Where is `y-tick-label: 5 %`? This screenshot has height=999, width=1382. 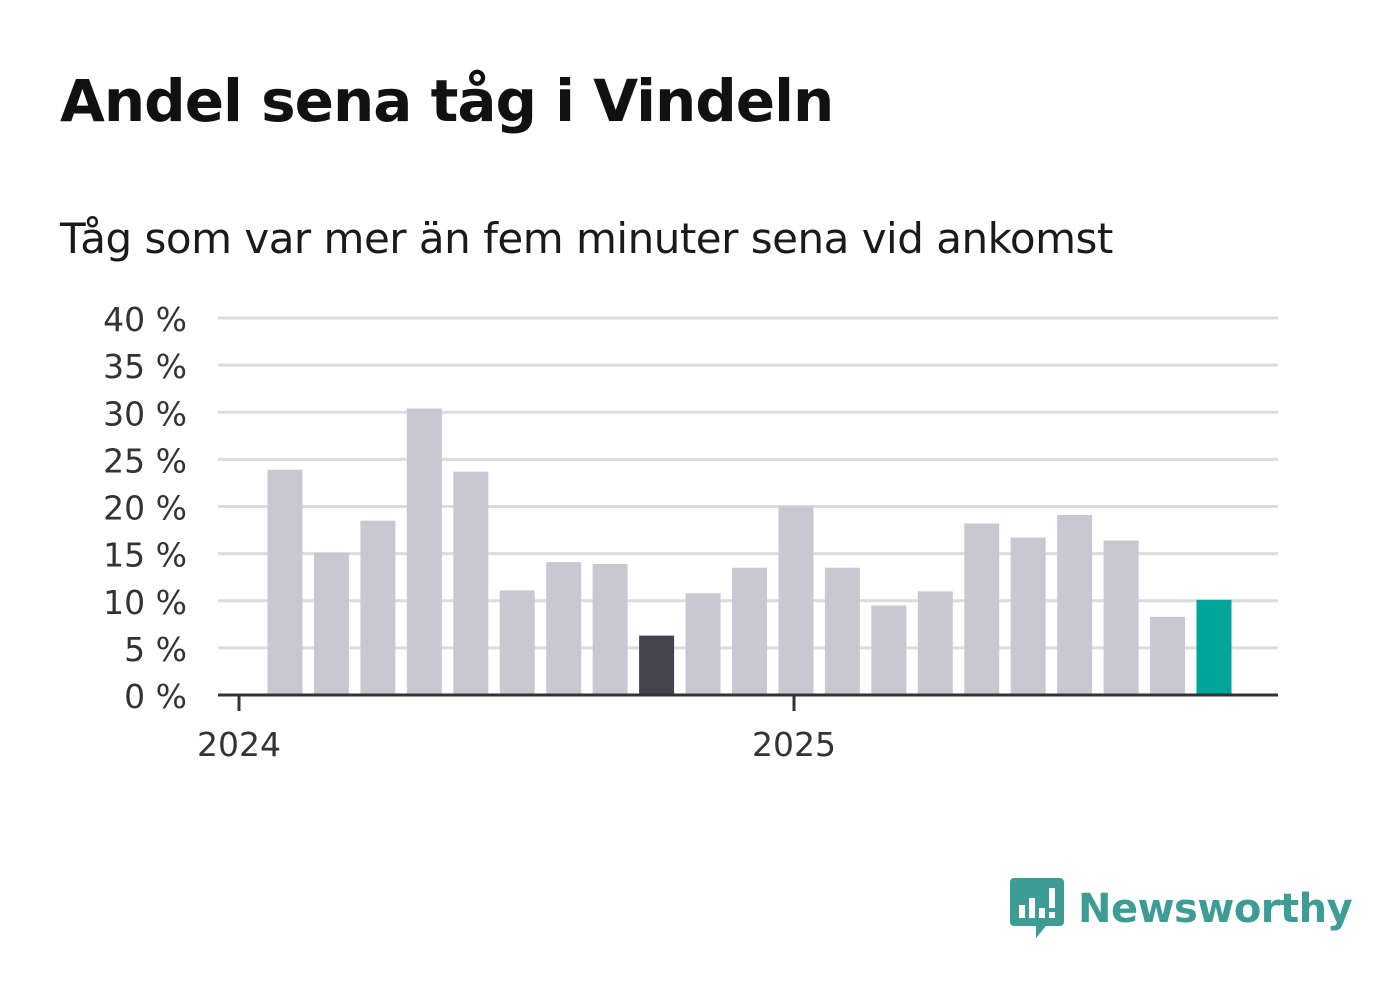
y-tick-label: 5 % is located at coordinates (155, 649).